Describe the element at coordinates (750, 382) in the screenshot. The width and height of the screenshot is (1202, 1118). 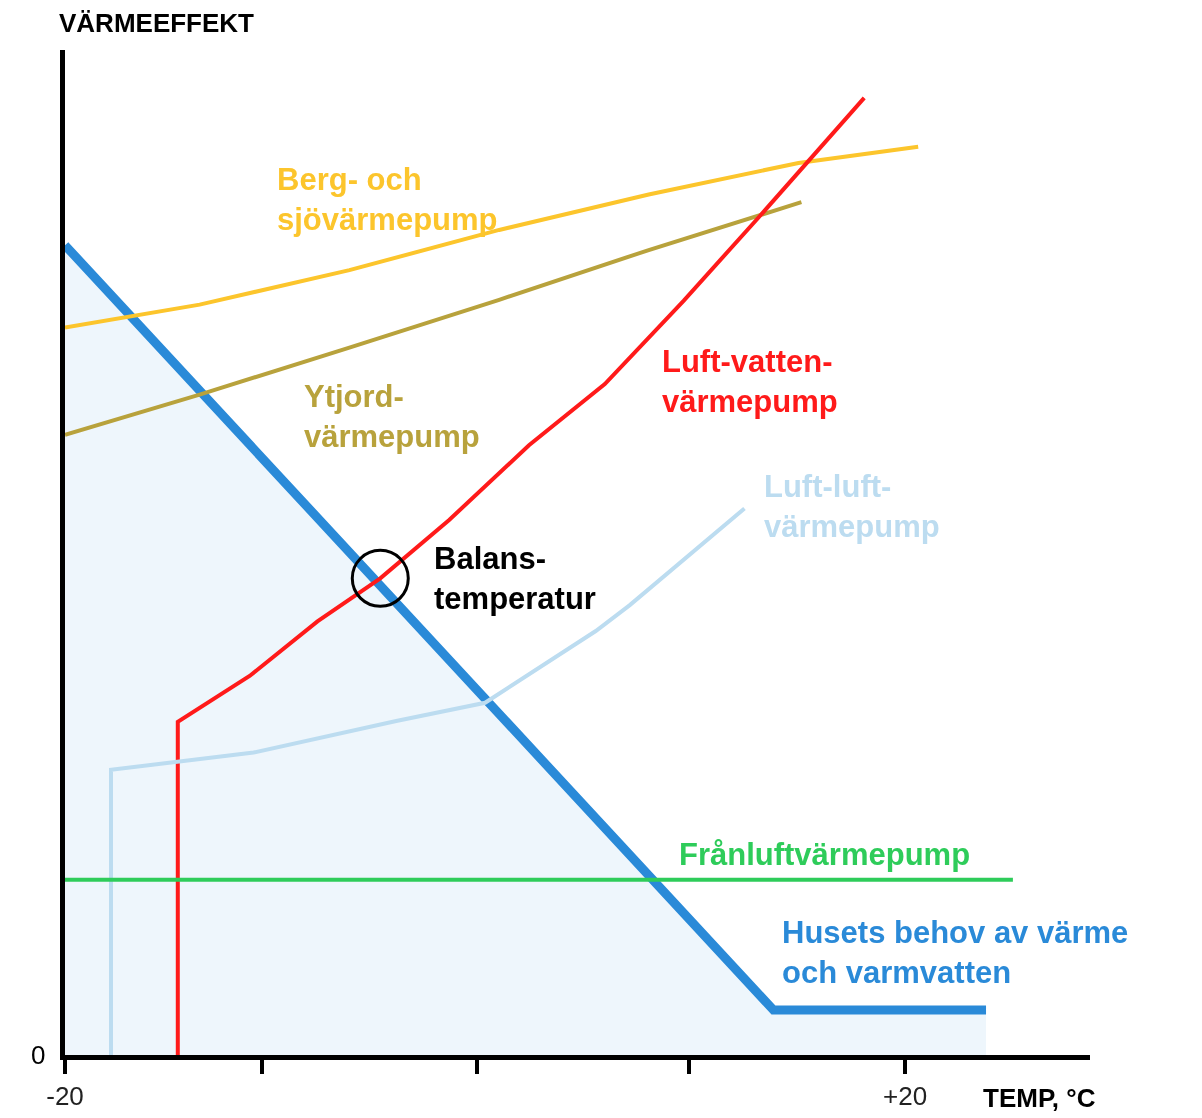
I see `series-label: Luft-vatten- värmepump` at that location.